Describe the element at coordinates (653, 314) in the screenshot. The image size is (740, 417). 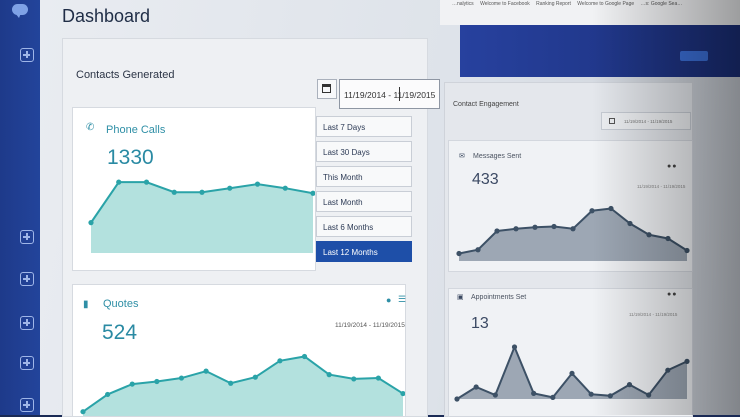
I see `appointments-date-range: 11/19/2014 - 11/19/2015` at that location.